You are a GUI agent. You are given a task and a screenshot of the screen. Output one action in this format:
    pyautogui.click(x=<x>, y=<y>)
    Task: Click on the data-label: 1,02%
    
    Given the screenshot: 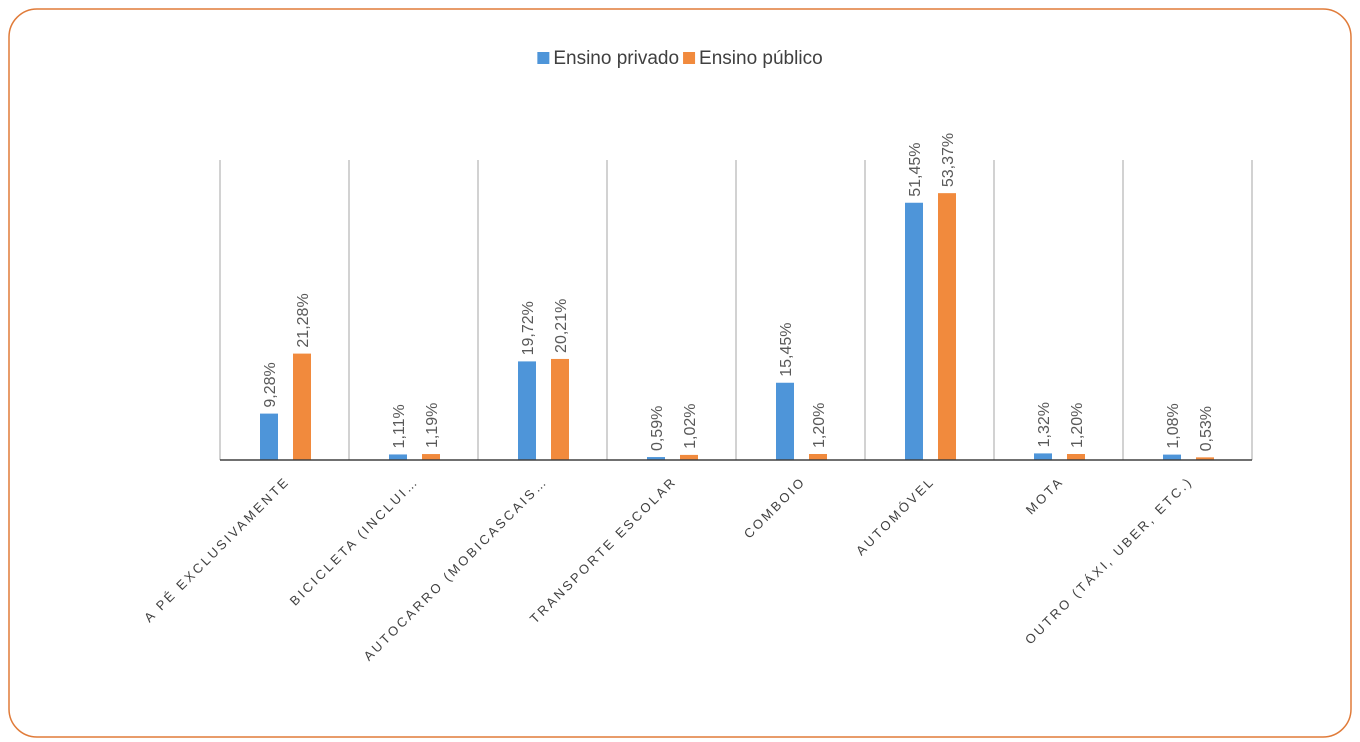 What is the action you would take?
    pyautogui.click(x=690, y=426)
    